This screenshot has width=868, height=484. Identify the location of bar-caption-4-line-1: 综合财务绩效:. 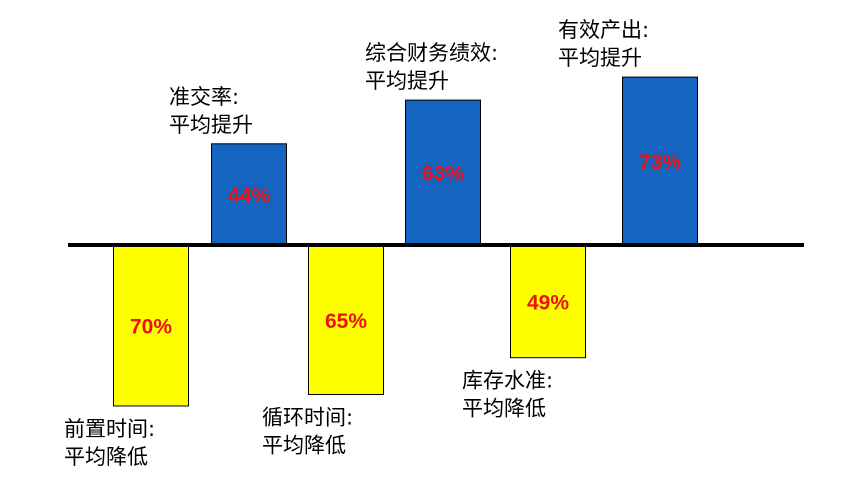
(431, 53).